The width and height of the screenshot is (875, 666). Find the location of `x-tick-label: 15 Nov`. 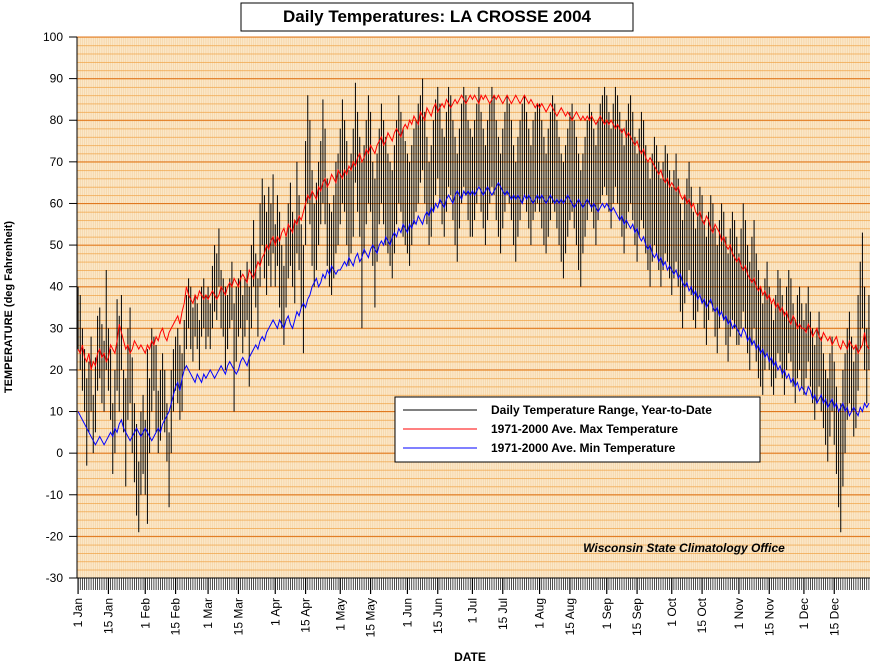

x-tick-label: 15 Nov is located at coordinates (769, 617).